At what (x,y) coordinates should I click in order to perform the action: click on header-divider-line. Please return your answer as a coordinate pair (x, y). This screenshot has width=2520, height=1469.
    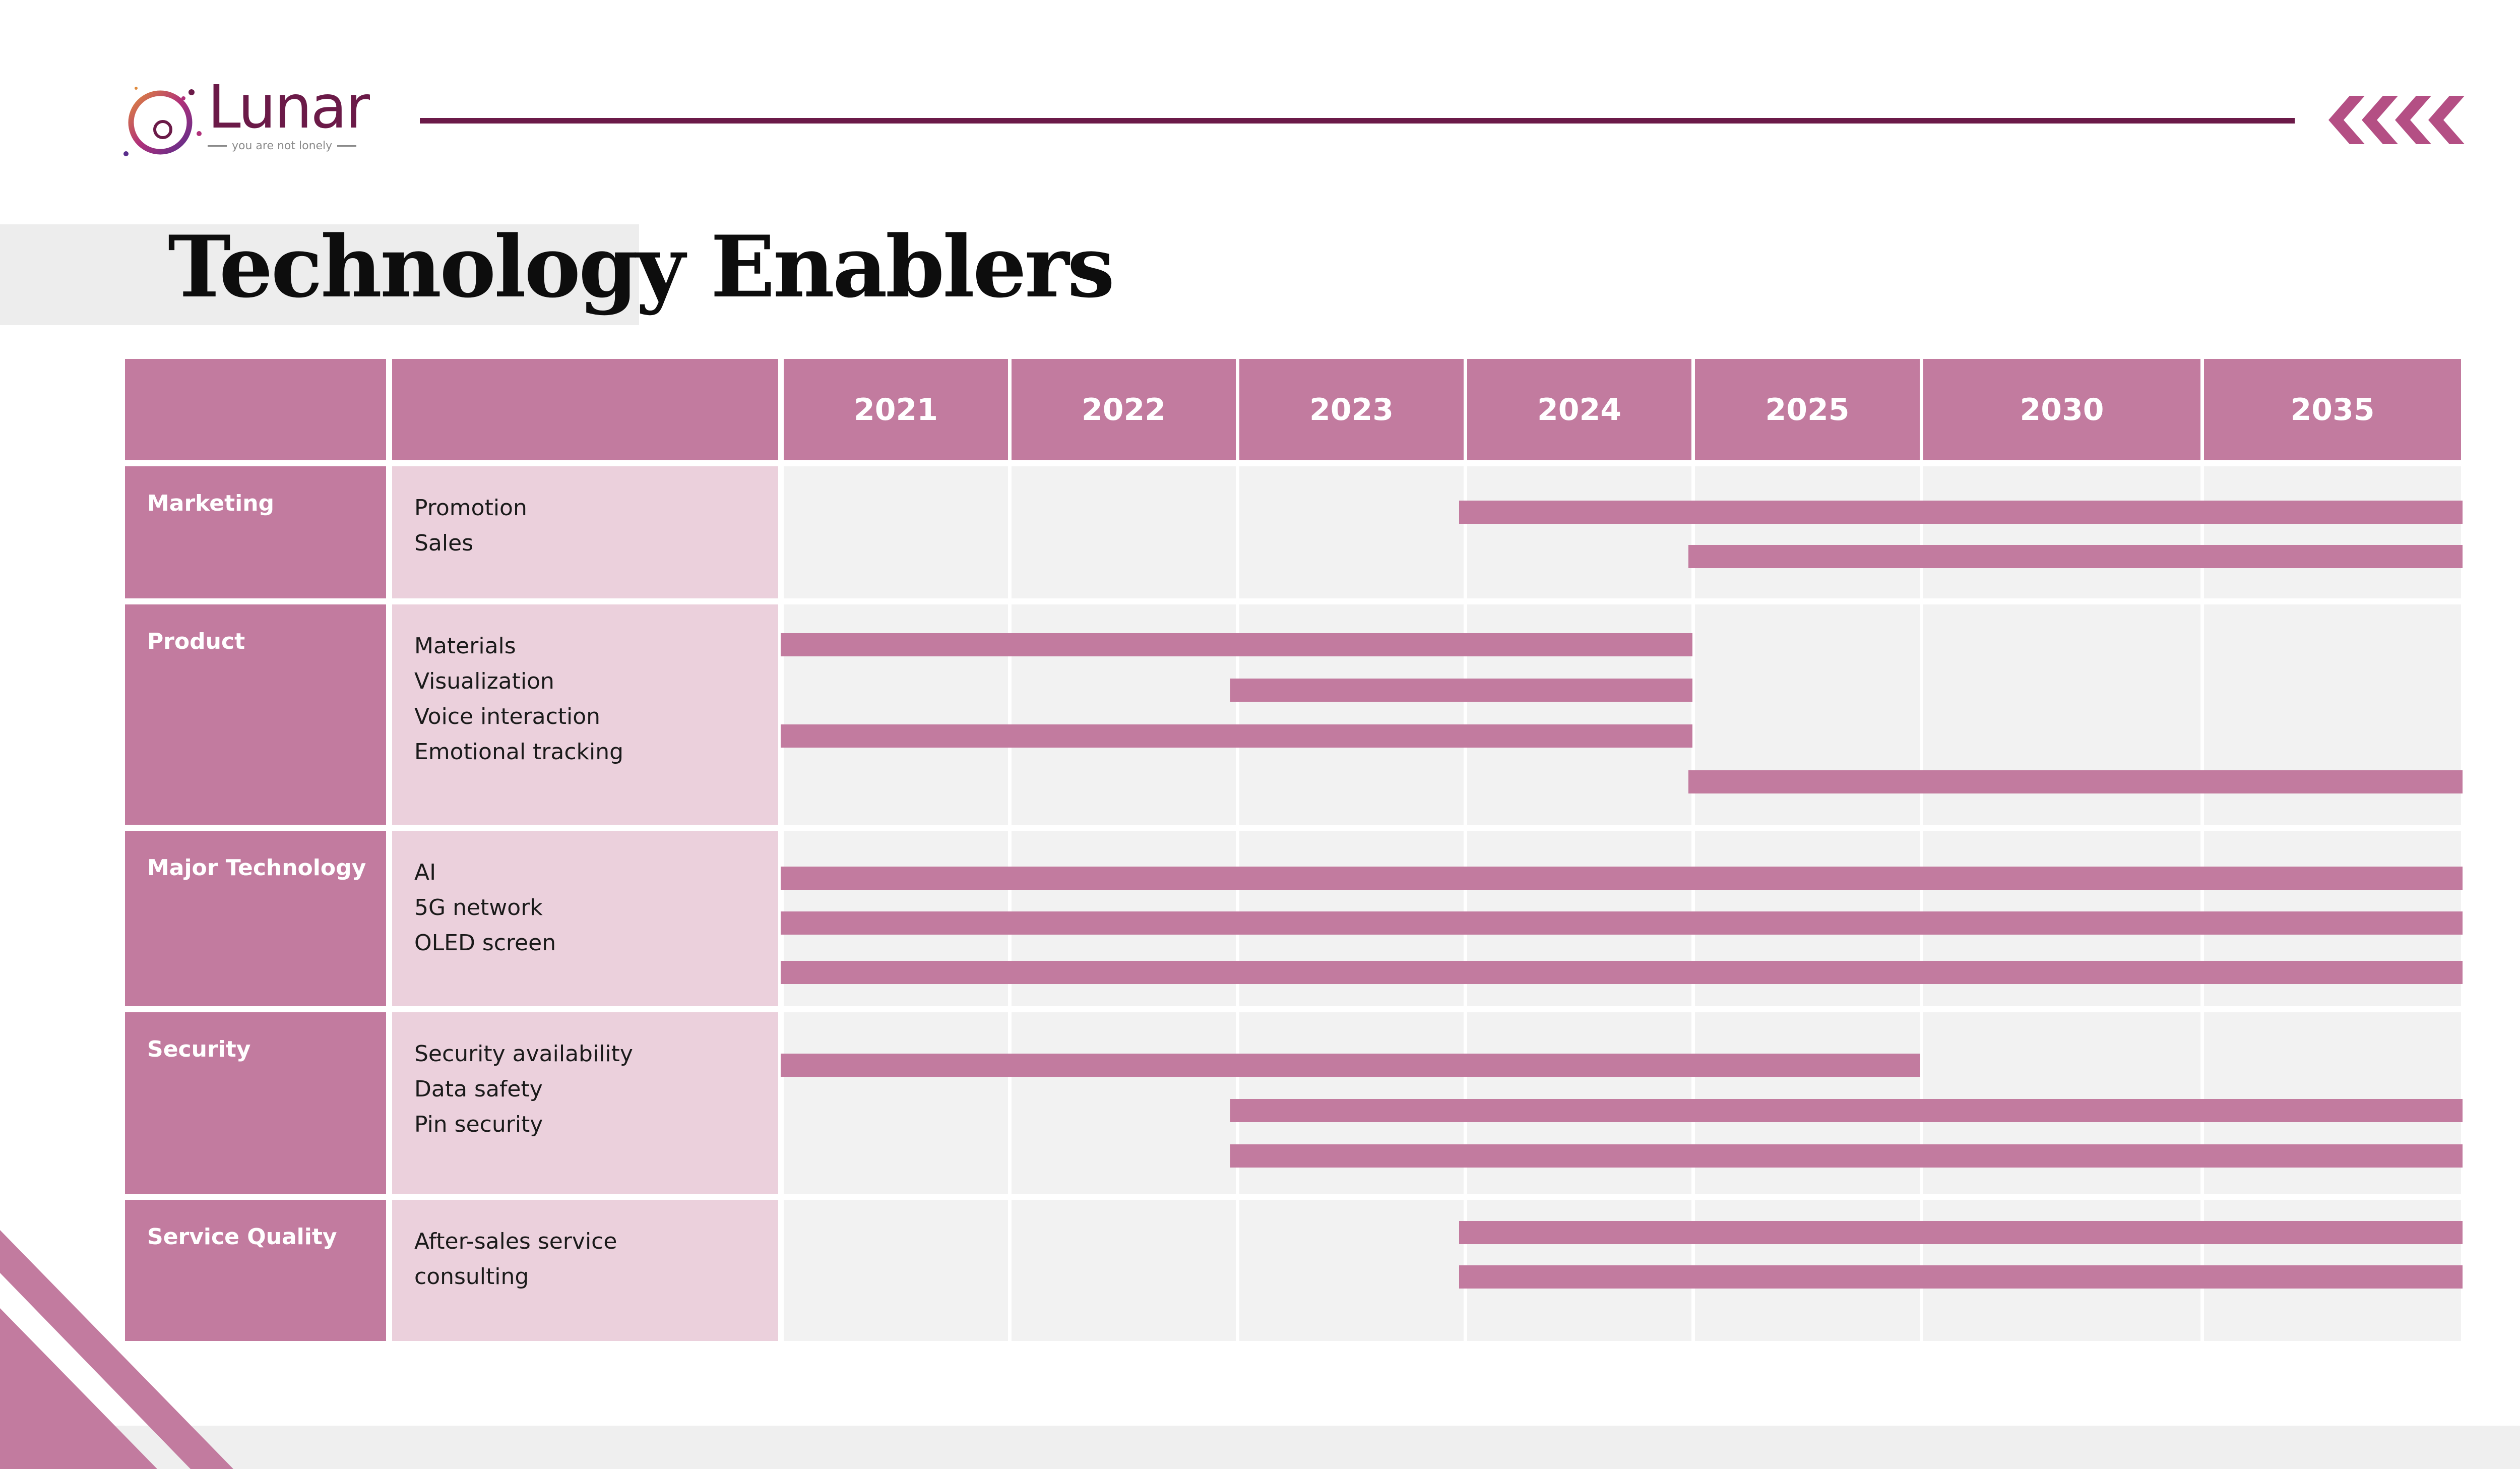
    Looking at the image, I should click on (1358, 121).